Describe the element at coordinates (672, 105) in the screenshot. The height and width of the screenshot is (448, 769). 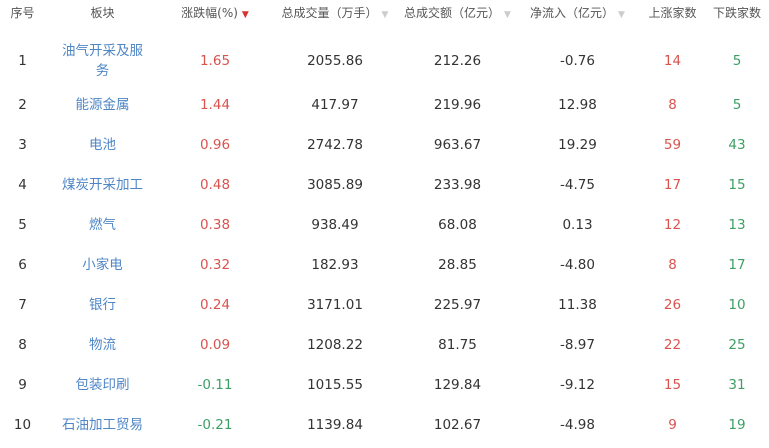
I see `table-cell: 8` at that location.